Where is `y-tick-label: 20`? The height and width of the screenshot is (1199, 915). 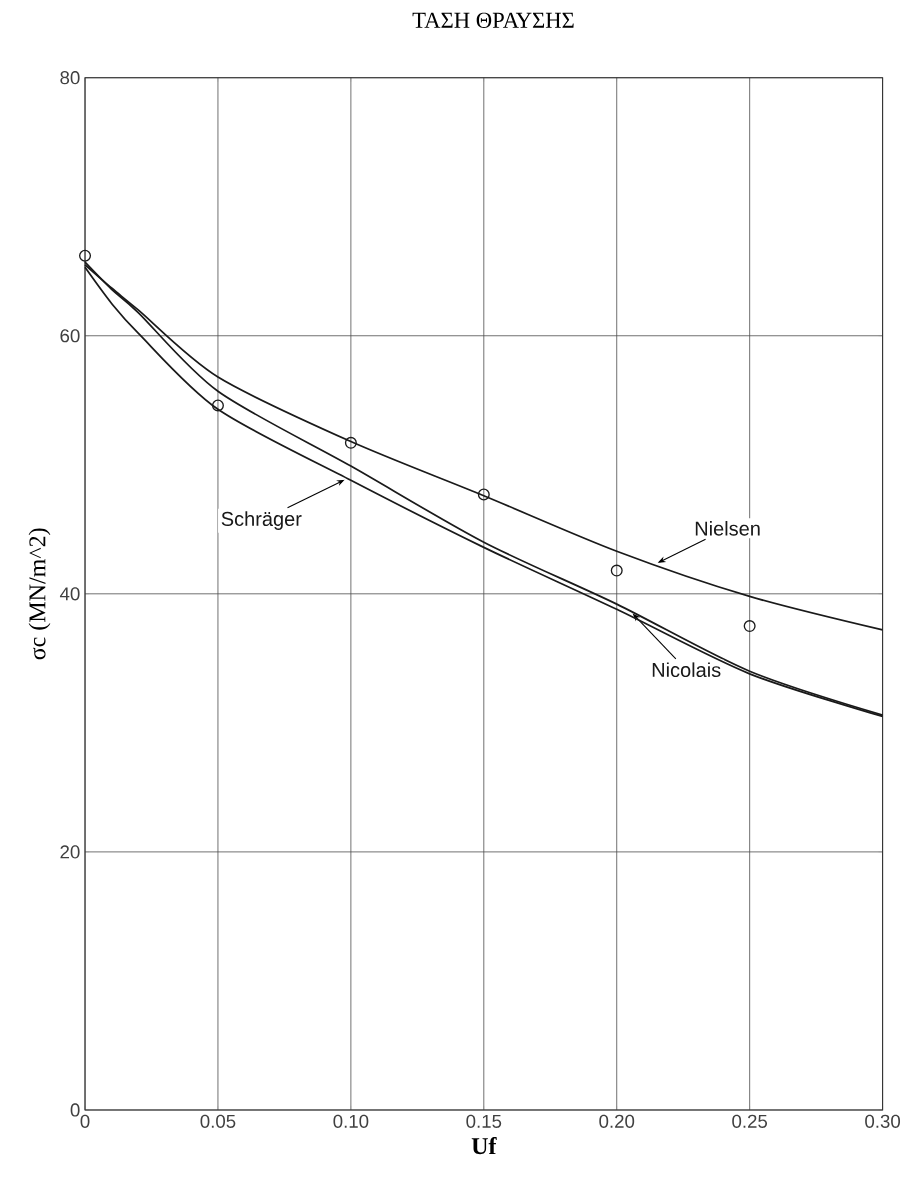 y-tick-label: 20 is located at coordinates (70, 852).